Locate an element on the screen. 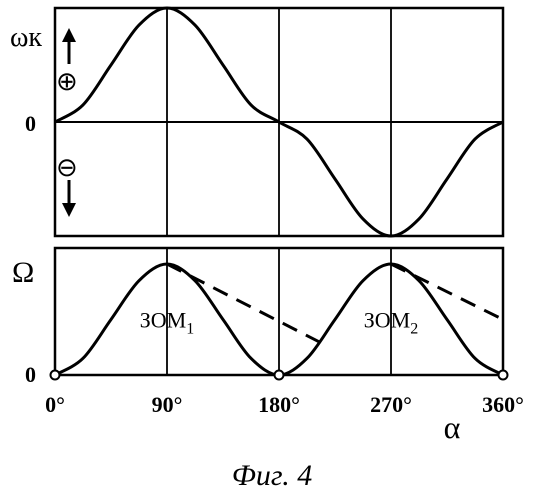 This screenshot has width=534, height=500. omega-axis-label: Ω is located at coordinates (23, 272).